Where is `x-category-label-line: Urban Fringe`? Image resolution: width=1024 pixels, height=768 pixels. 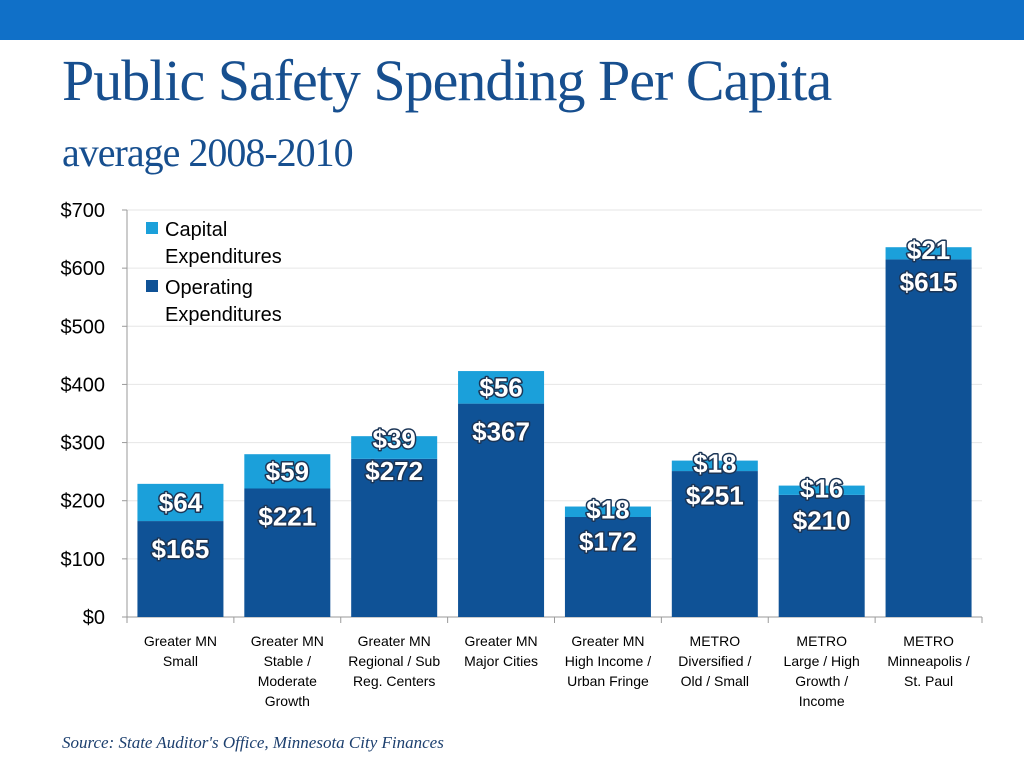
x-category-label-line: Urban Fringe is located at coordinates (608, 681).